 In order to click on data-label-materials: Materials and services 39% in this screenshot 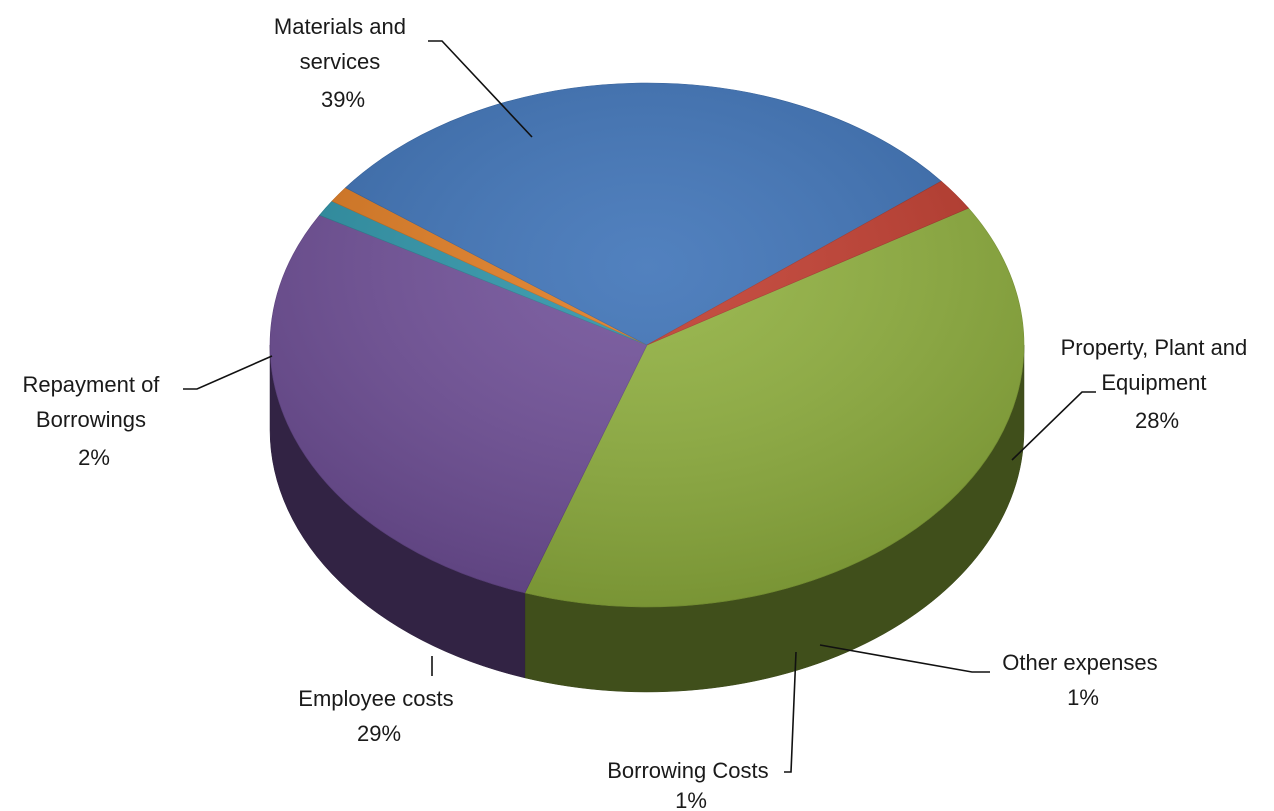, I will do `click(343, 63)`.